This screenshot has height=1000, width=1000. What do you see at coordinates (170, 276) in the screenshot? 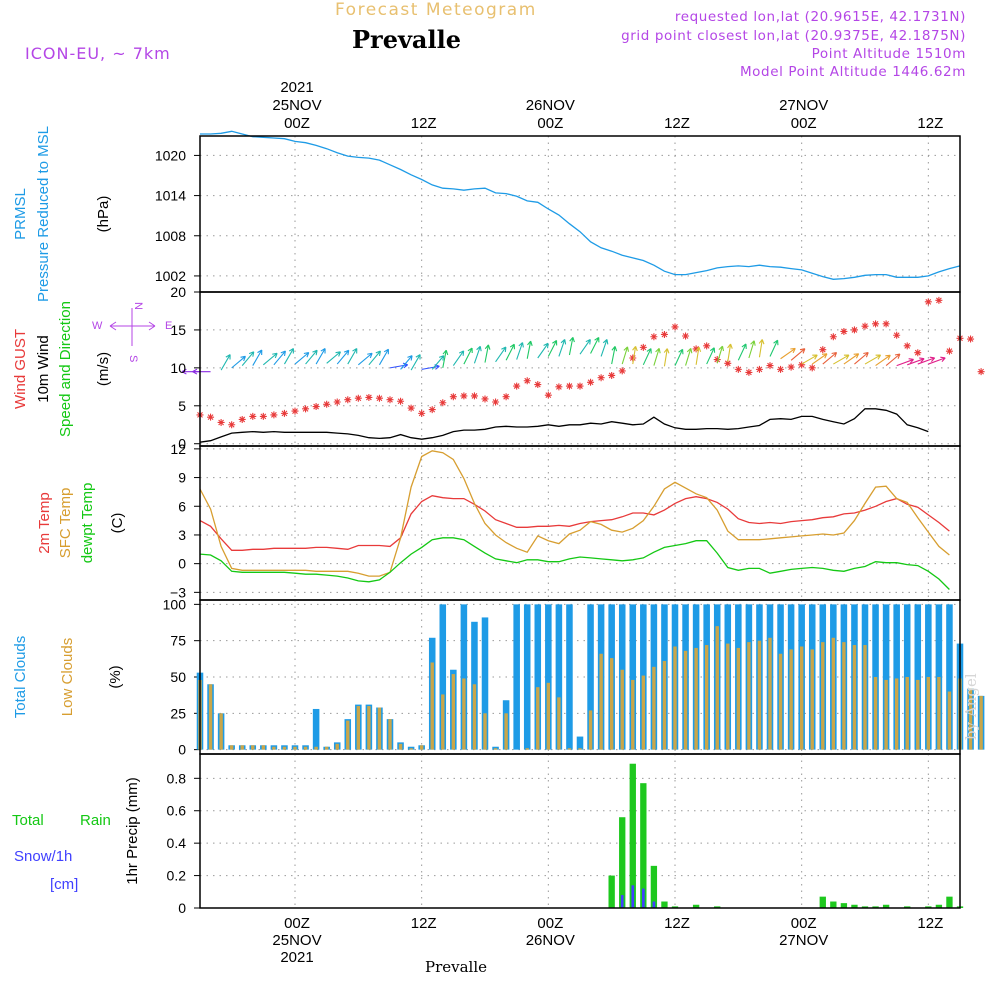
I see `ytick-label-pressure: 1002` at bounding box center [170, 276].